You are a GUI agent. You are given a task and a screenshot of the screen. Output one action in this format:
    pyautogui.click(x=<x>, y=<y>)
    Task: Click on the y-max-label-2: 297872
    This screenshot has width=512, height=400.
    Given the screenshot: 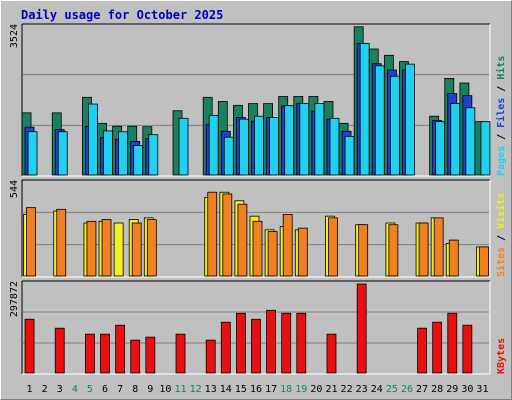 What is the action you would take?
    pyautogui.click(x=14, y=299)
    